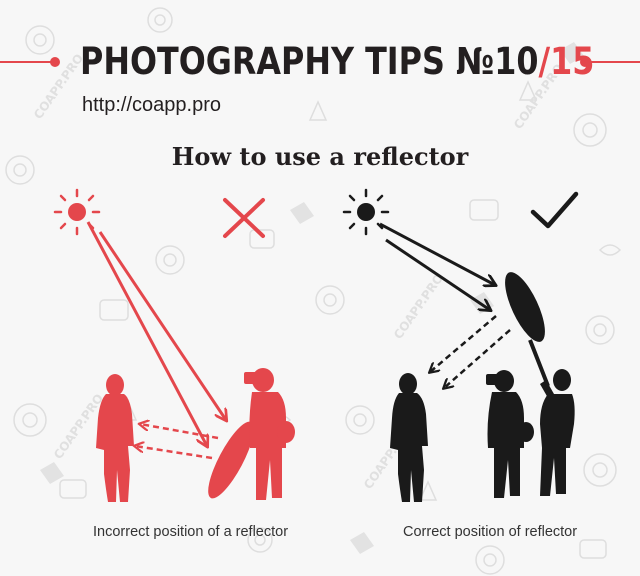 The image size is (640, 576). Describe the element at coordinates (26, 62) in the screenshot. I see `title-rule-left` at that location.